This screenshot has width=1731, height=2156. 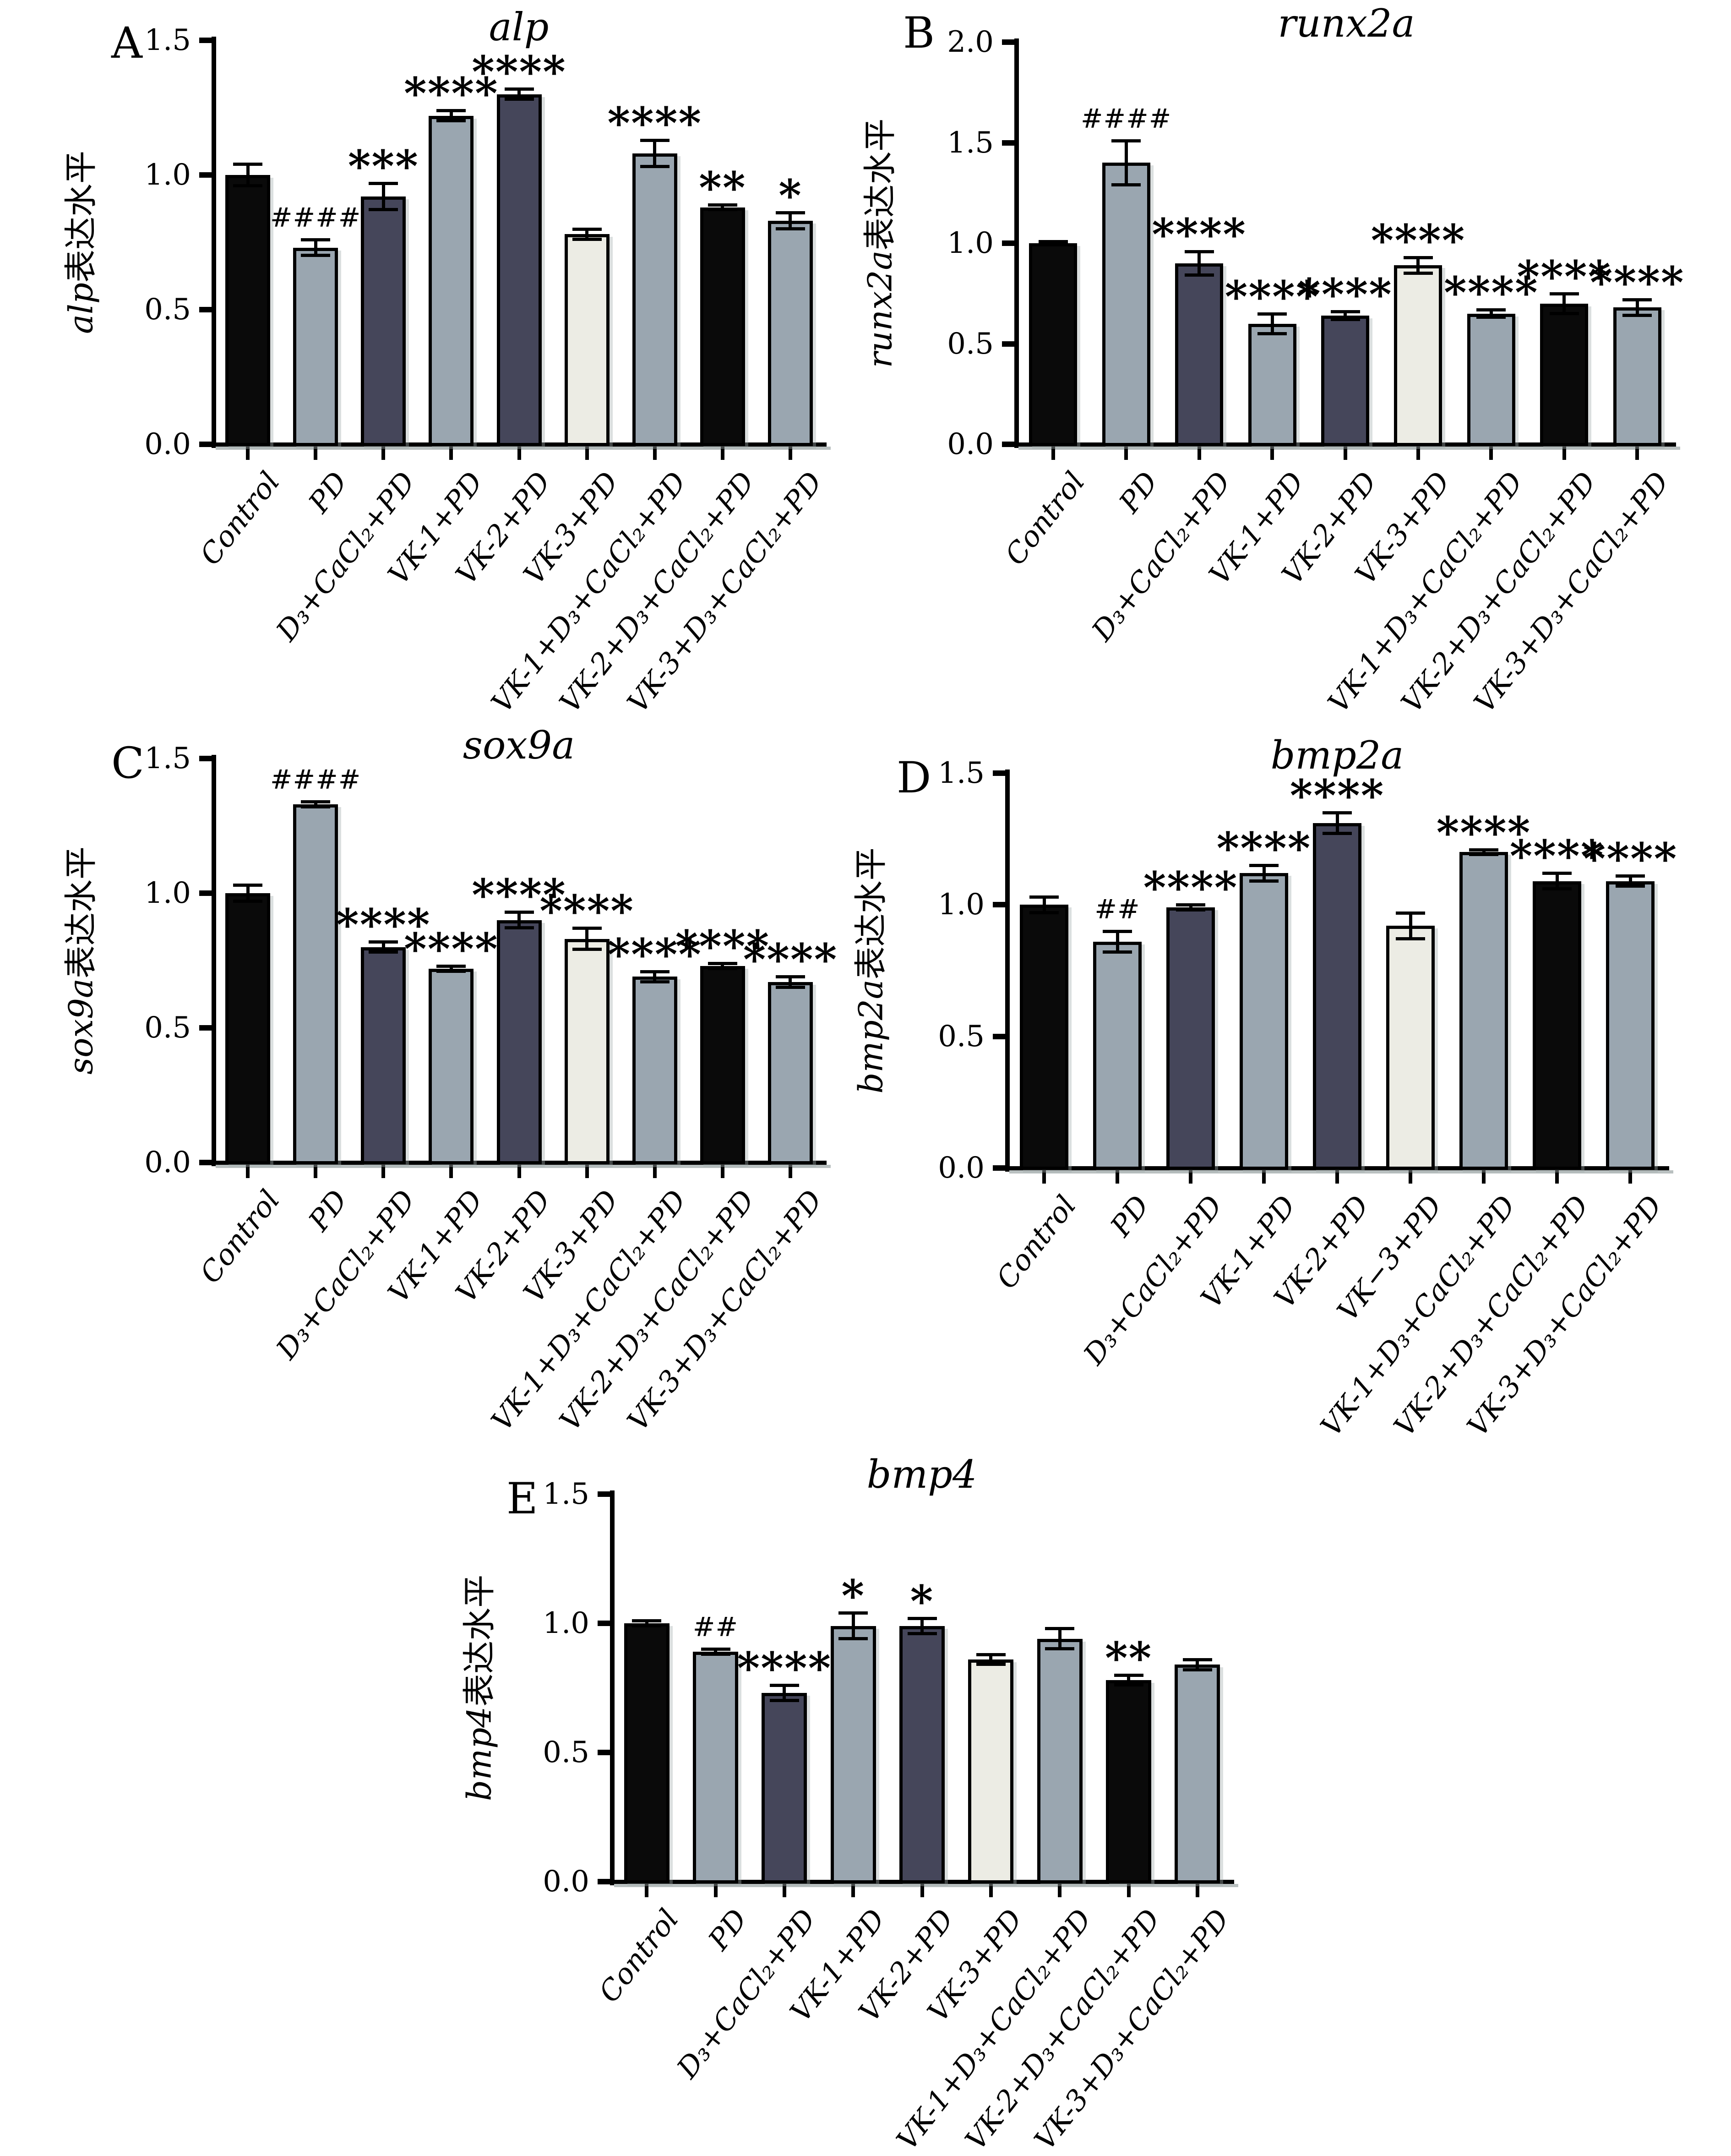 What do you see at coordinates (451, 1067) in the screenshot?
I see `bar-VK-1+PD` at bounding box center [451, 1067].